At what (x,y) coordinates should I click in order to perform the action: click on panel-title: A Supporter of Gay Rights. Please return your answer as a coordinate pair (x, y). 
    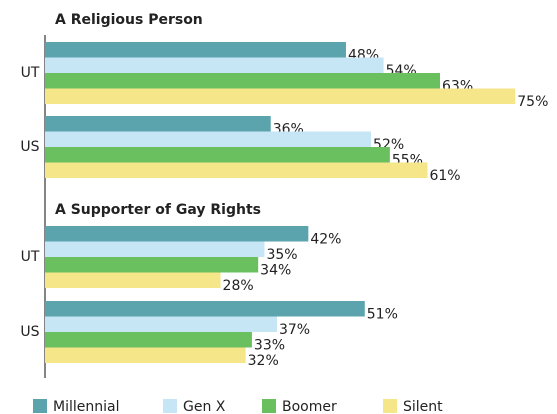
    Looking at the image, I should click on (158, 210).